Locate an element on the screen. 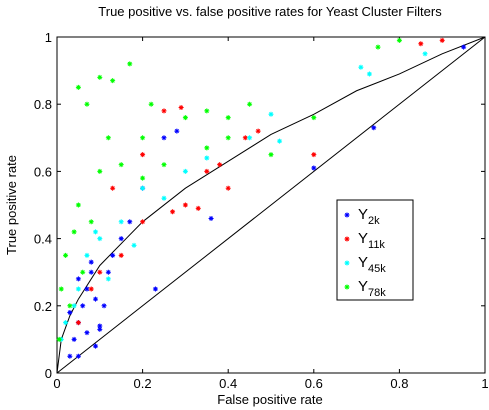  y-tick-label: 0.8 is located at coordinates (43, 104).